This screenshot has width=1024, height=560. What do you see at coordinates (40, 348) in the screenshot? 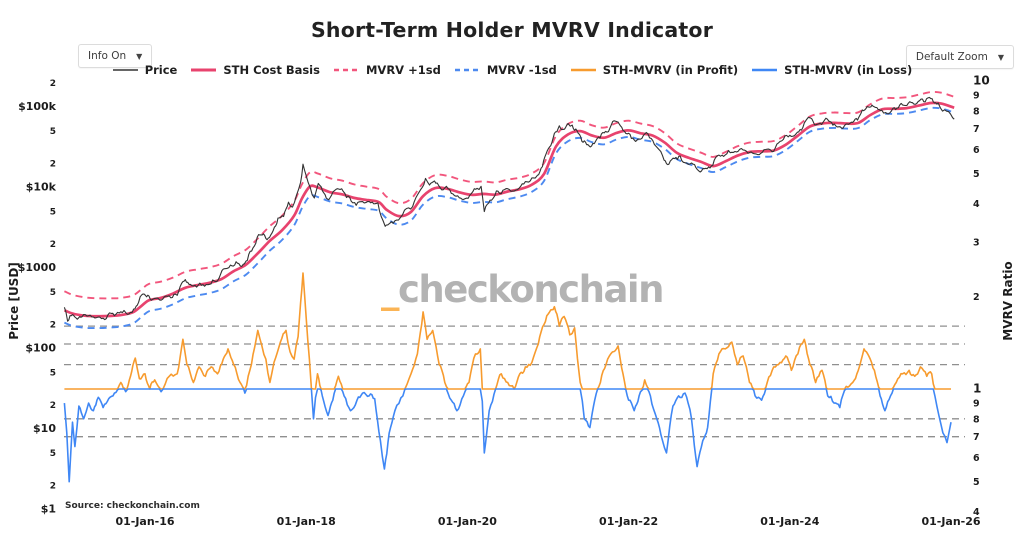
I see `left-axis-tick: $100` at bounding box center [40, 348].